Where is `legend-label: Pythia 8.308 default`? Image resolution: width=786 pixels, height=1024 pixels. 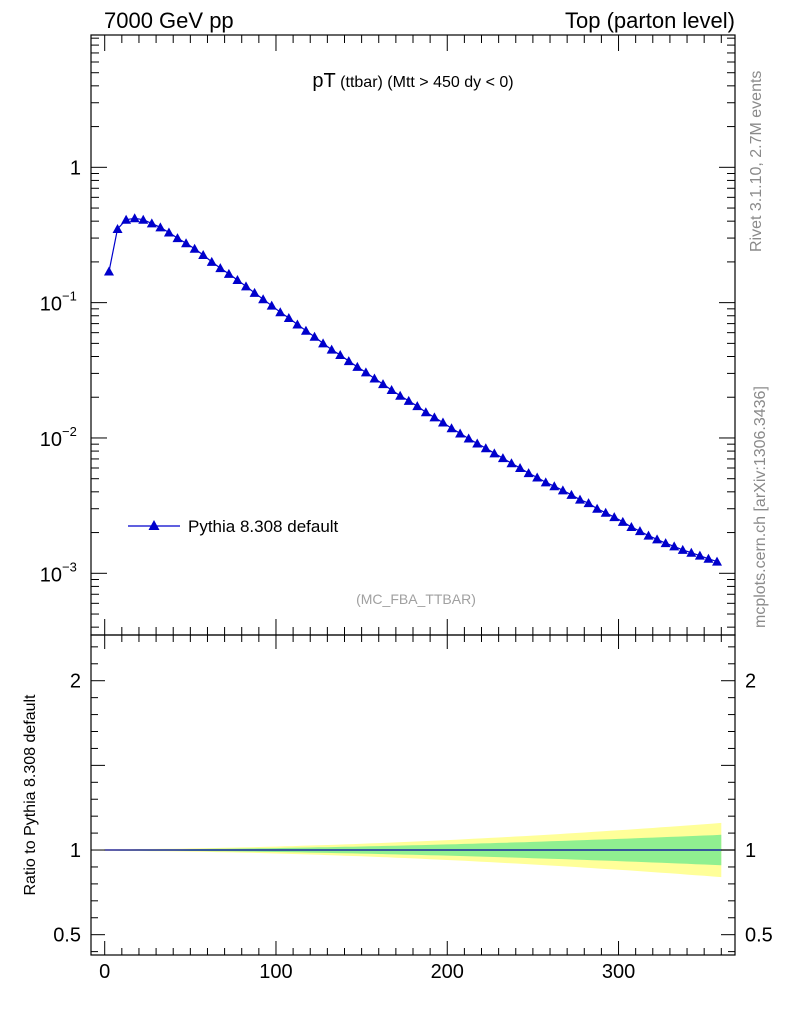
legend-label: Pythia 8.308 default is located at coordinates (263, 526).